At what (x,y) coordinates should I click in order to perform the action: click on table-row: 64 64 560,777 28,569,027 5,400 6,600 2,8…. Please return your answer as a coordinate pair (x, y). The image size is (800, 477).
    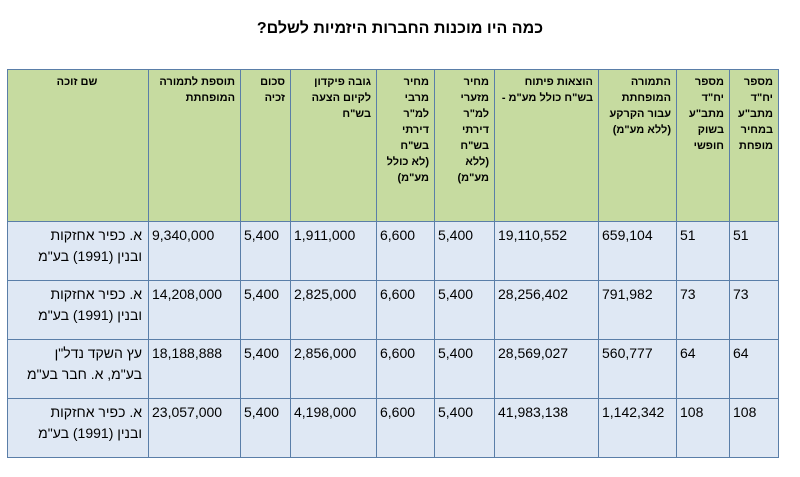
    Looking at the image, I should click on (393, 369).